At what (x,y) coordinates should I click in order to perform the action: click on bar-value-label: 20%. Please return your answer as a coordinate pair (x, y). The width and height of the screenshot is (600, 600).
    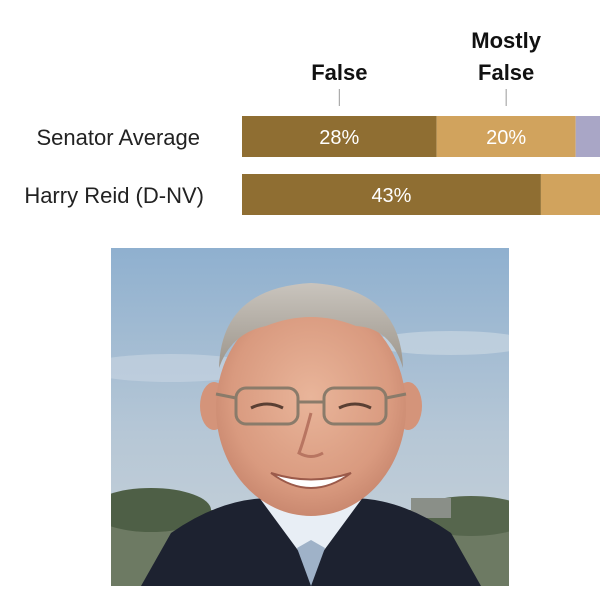
    Looking at the image, I should click on (506, 138).